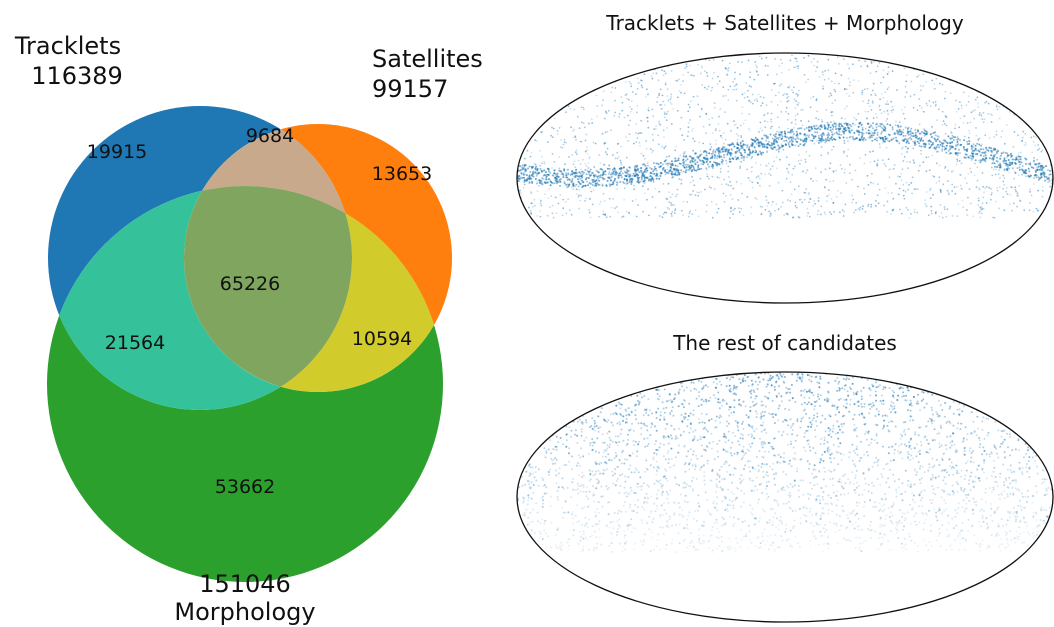 The height and width of the screenshot is (627, 1054). What do you see at coordinates (784, 343) in the screenshot?
I see `sky-map-2-title: The rest of candidates` at bounding box center [784, 343].